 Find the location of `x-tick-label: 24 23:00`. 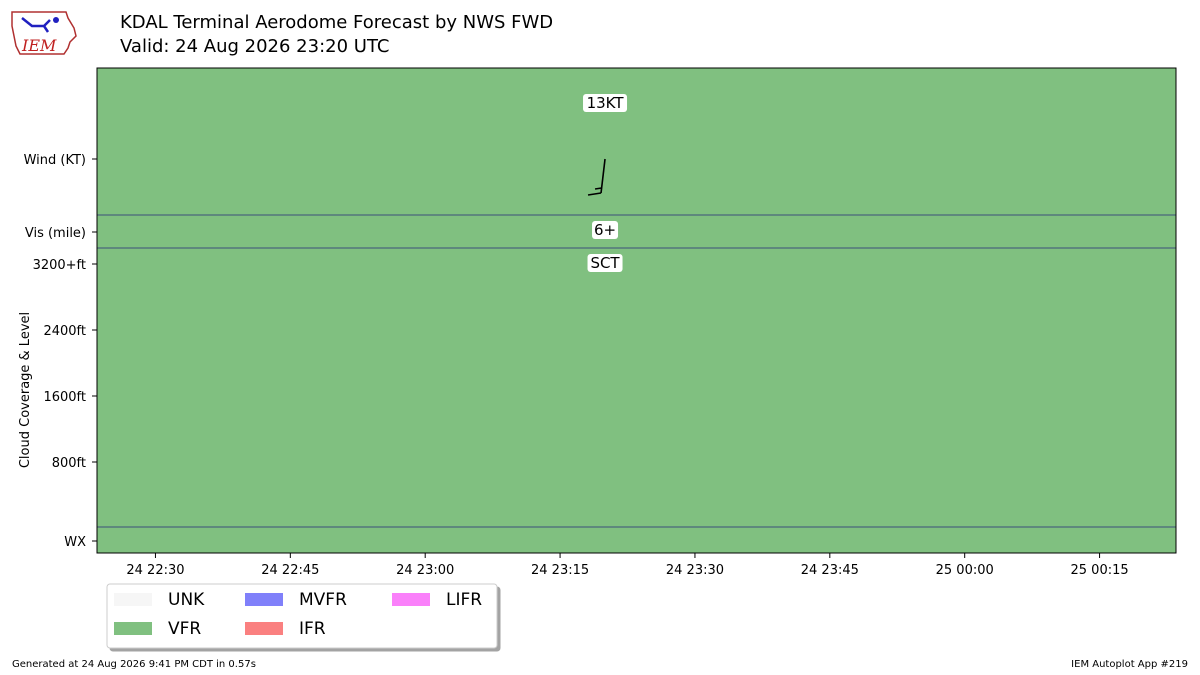

x-tick-label: 24 23:00 is located at coordinates (425, 570).